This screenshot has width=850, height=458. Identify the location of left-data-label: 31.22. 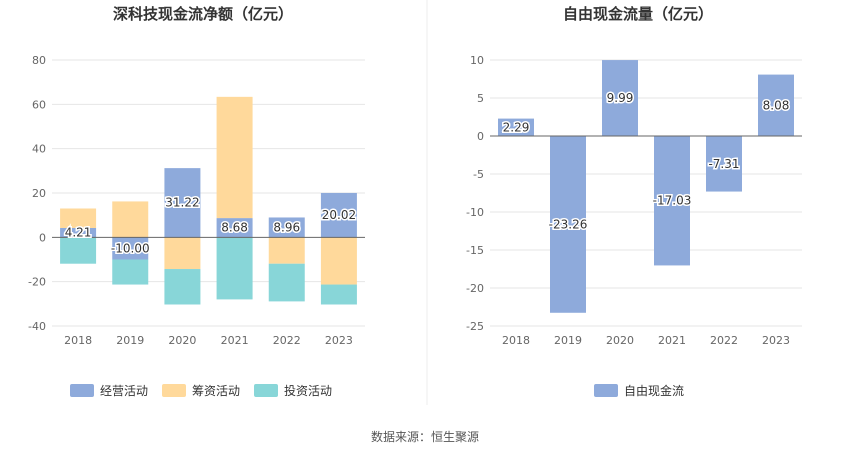
(182, 203).